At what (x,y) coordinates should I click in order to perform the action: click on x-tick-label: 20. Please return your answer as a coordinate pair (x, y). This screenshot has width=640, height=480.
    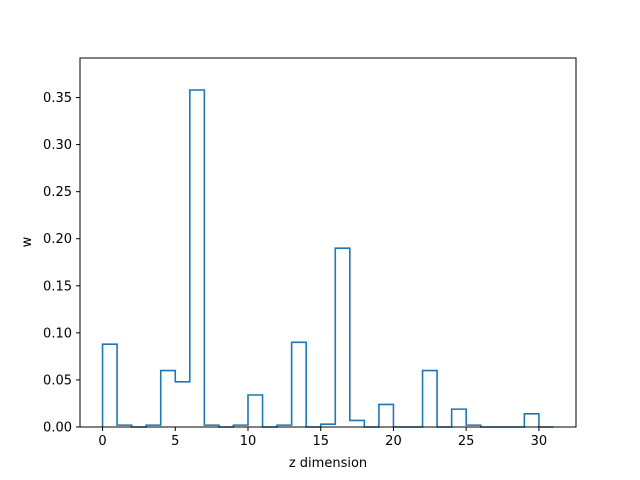
    Looking at the image, I should click on (393, 441).